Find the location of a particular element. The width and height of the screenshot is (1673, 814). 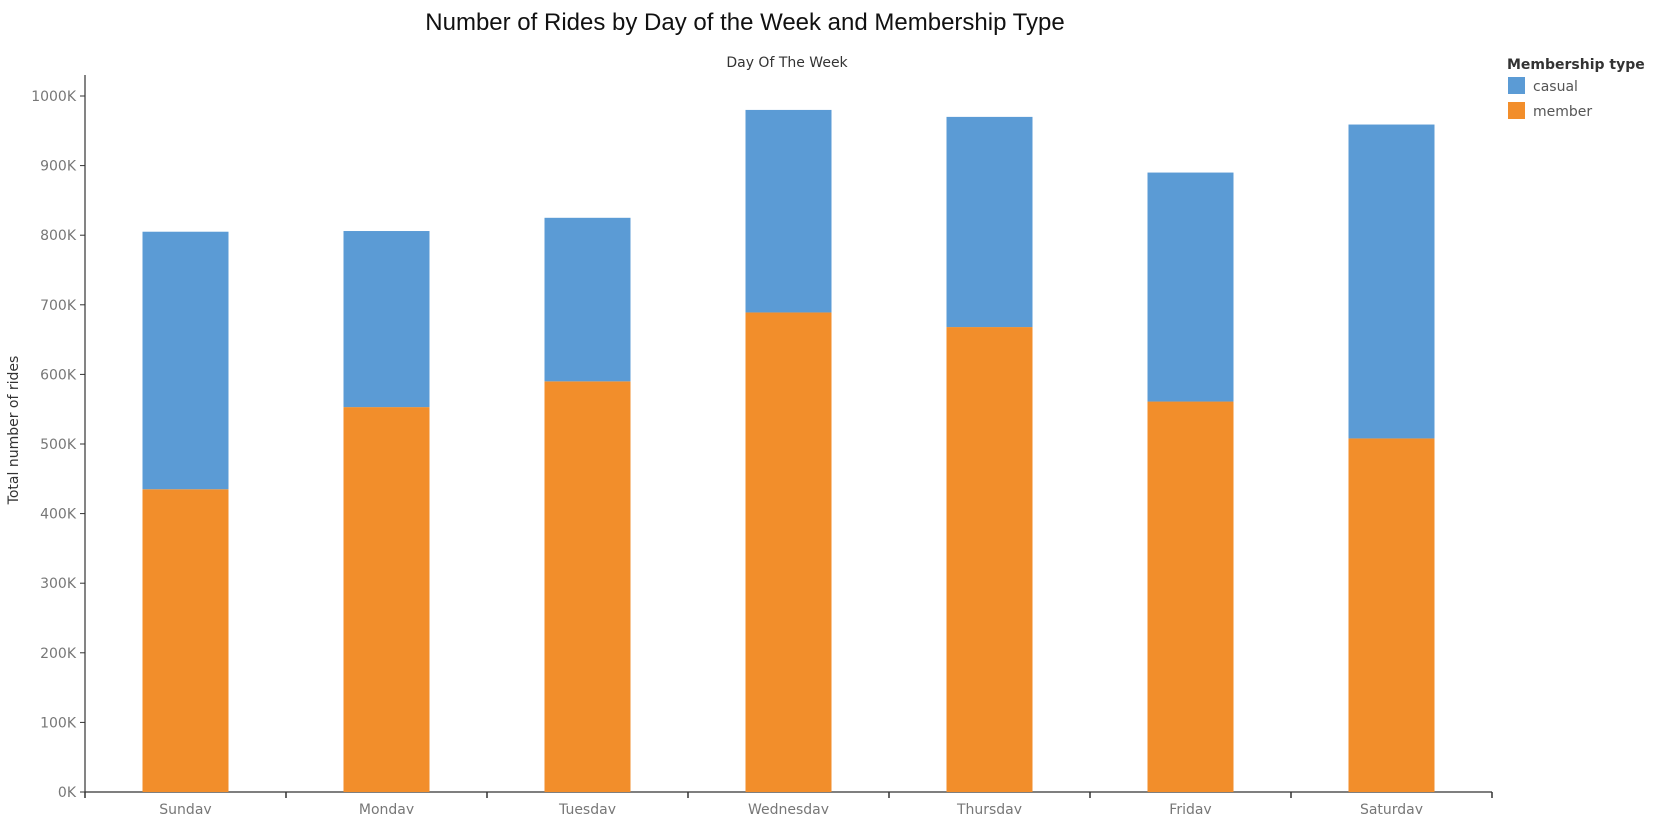

x-tick-label-wednesday: Wednesday is located at coordinates (788, 808).